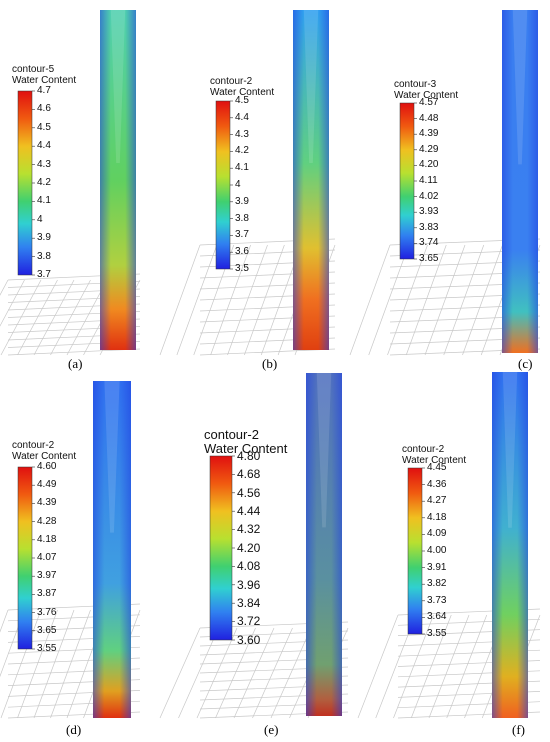  What do you see at coordinates (249, 511) in the screenshot?
I see `colorbar-tick-label: 4.44` at bounding box center [249, 511].